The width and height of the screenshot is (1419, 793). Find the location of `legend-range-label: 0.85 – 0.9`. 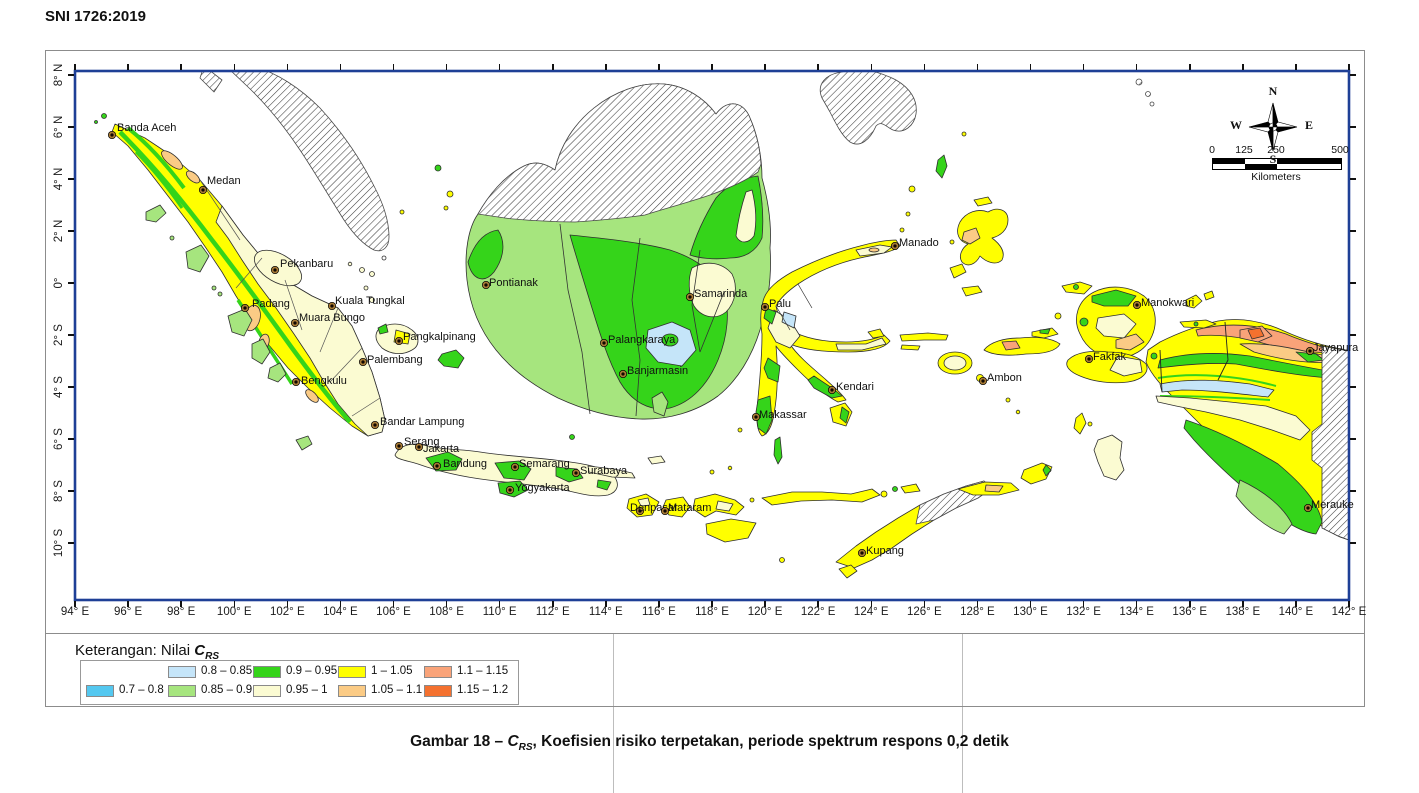

legend-range-label: 0.85 – 0.9 is located at coordinates (227, 690).